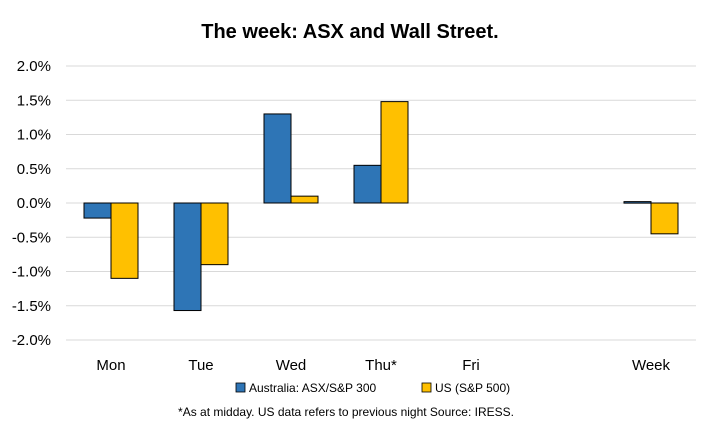  I want to click on x-category-label: Wed, so click(291, 365).